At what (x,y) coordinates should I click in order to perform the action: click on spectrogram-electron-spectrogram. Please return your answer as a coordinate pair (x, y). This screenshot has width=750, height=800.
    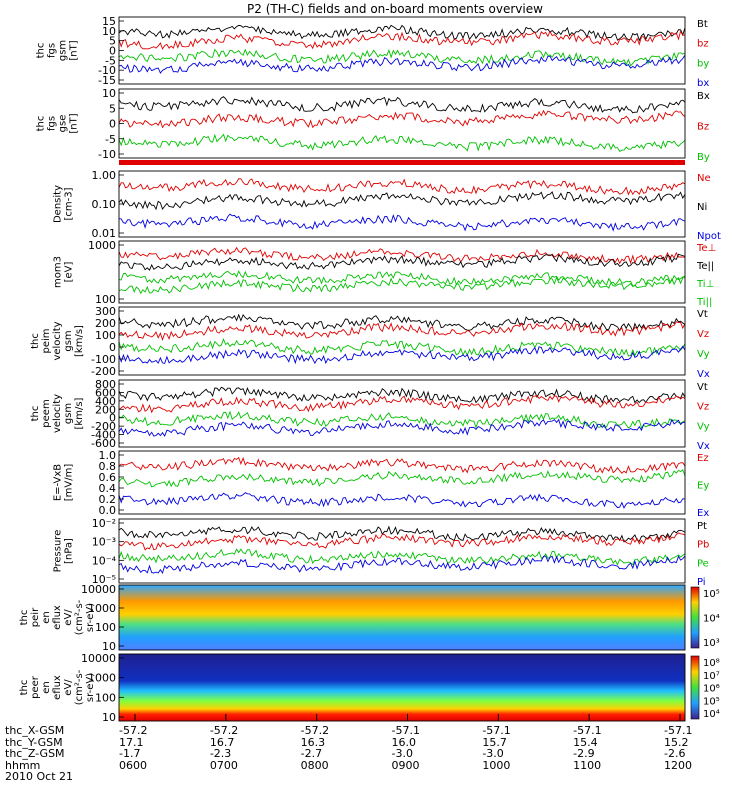
    Looking at the image, I should click on (402, 687).